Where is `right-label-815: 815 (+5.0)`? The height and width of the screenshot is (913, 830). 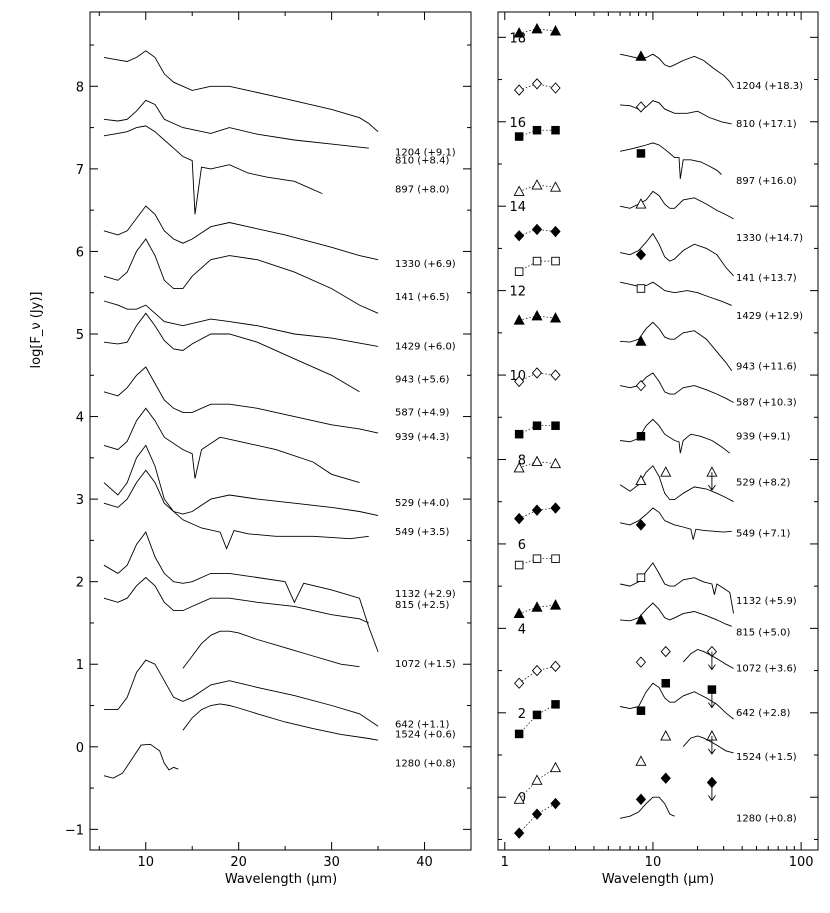
right-label-815: 815 (+5.0) is located at coordinates (763, 633).